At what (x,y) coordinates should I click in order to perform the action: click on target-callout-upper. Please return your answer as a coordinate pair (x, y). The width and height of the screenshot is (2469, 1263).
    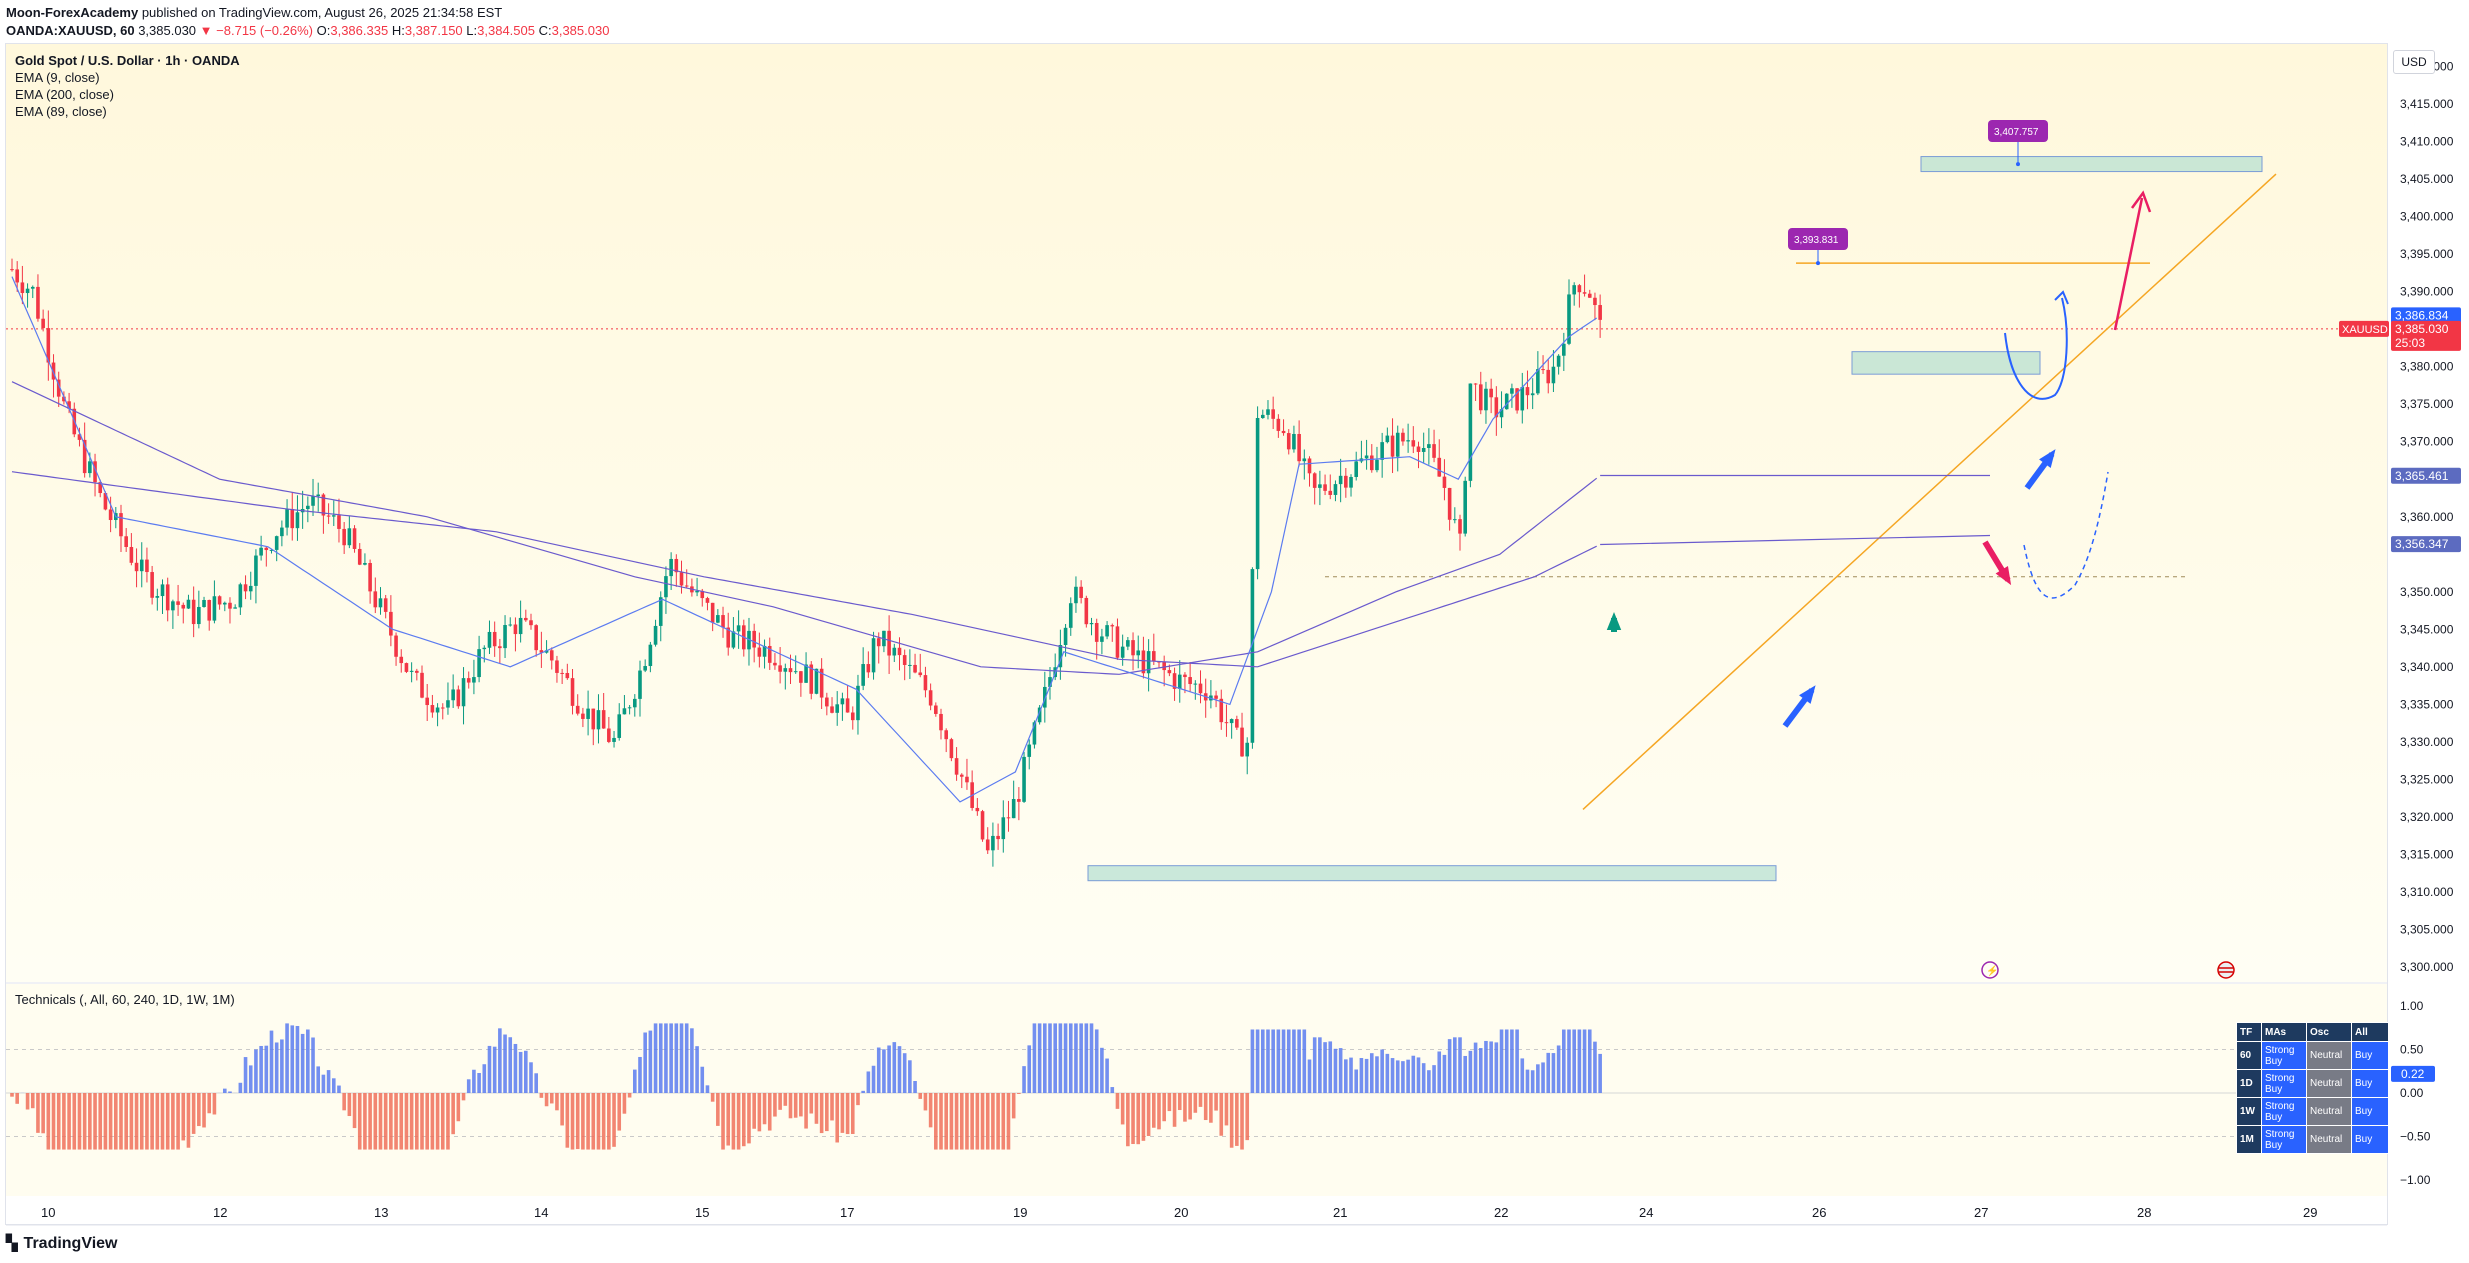
    Looking at the image, I should click on (2018, 131).